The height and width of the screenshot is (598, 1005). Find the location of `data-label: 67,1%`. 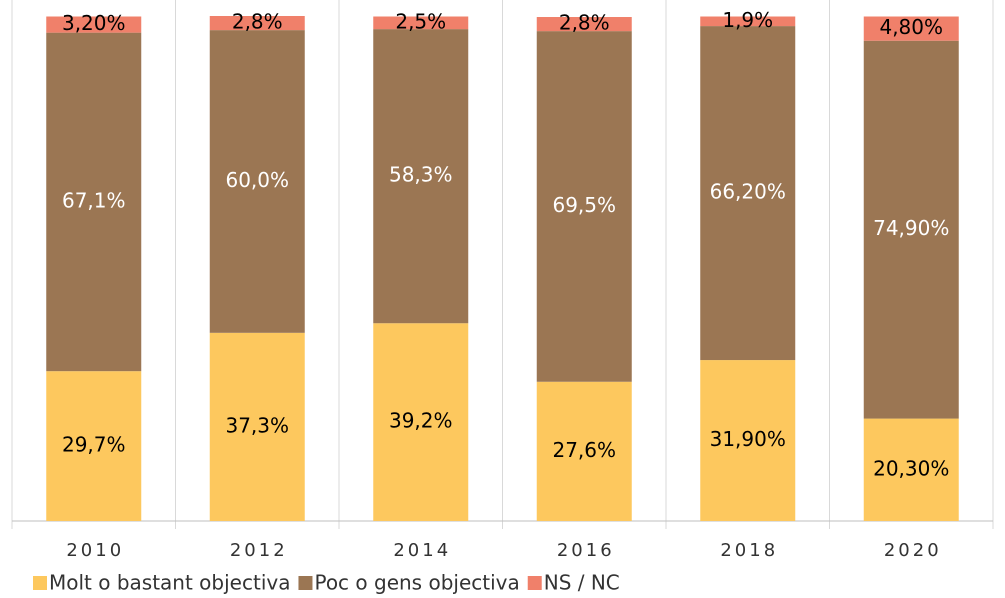

data-label: 67,1% is located at coordinates (94, 200).